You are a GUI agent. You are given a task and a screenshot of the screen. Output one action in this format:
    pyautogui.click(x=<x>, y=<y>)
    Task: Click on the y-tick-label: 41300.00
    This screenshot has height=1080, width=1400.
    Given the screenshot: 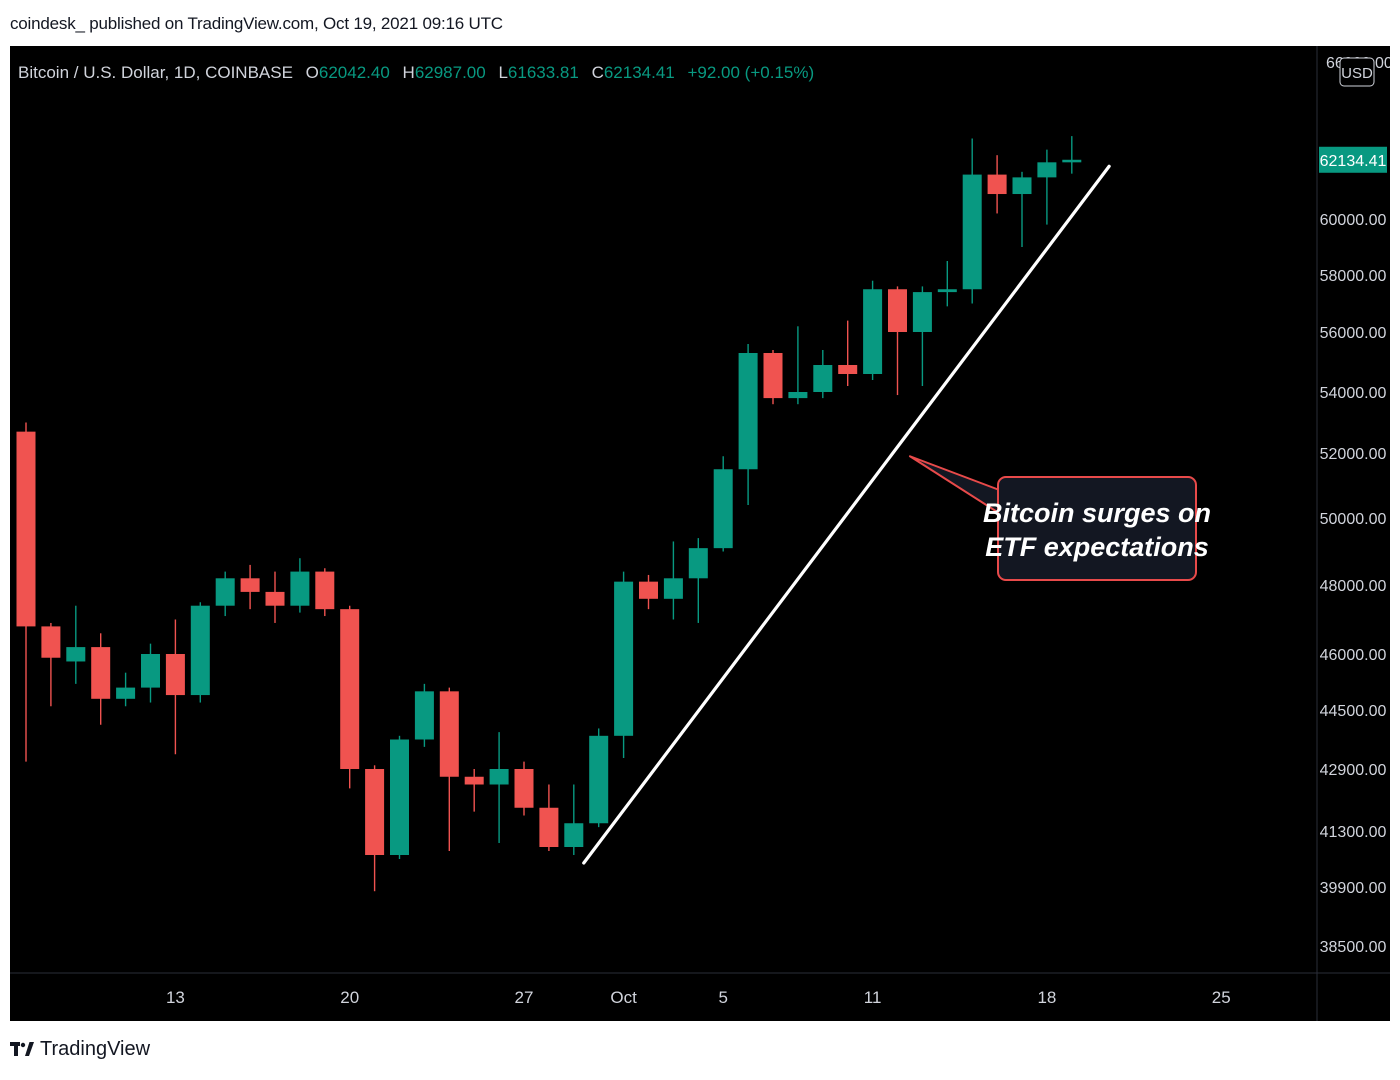 What is the action you would take?
    pyautogui.click(x=1353, y=832)
    